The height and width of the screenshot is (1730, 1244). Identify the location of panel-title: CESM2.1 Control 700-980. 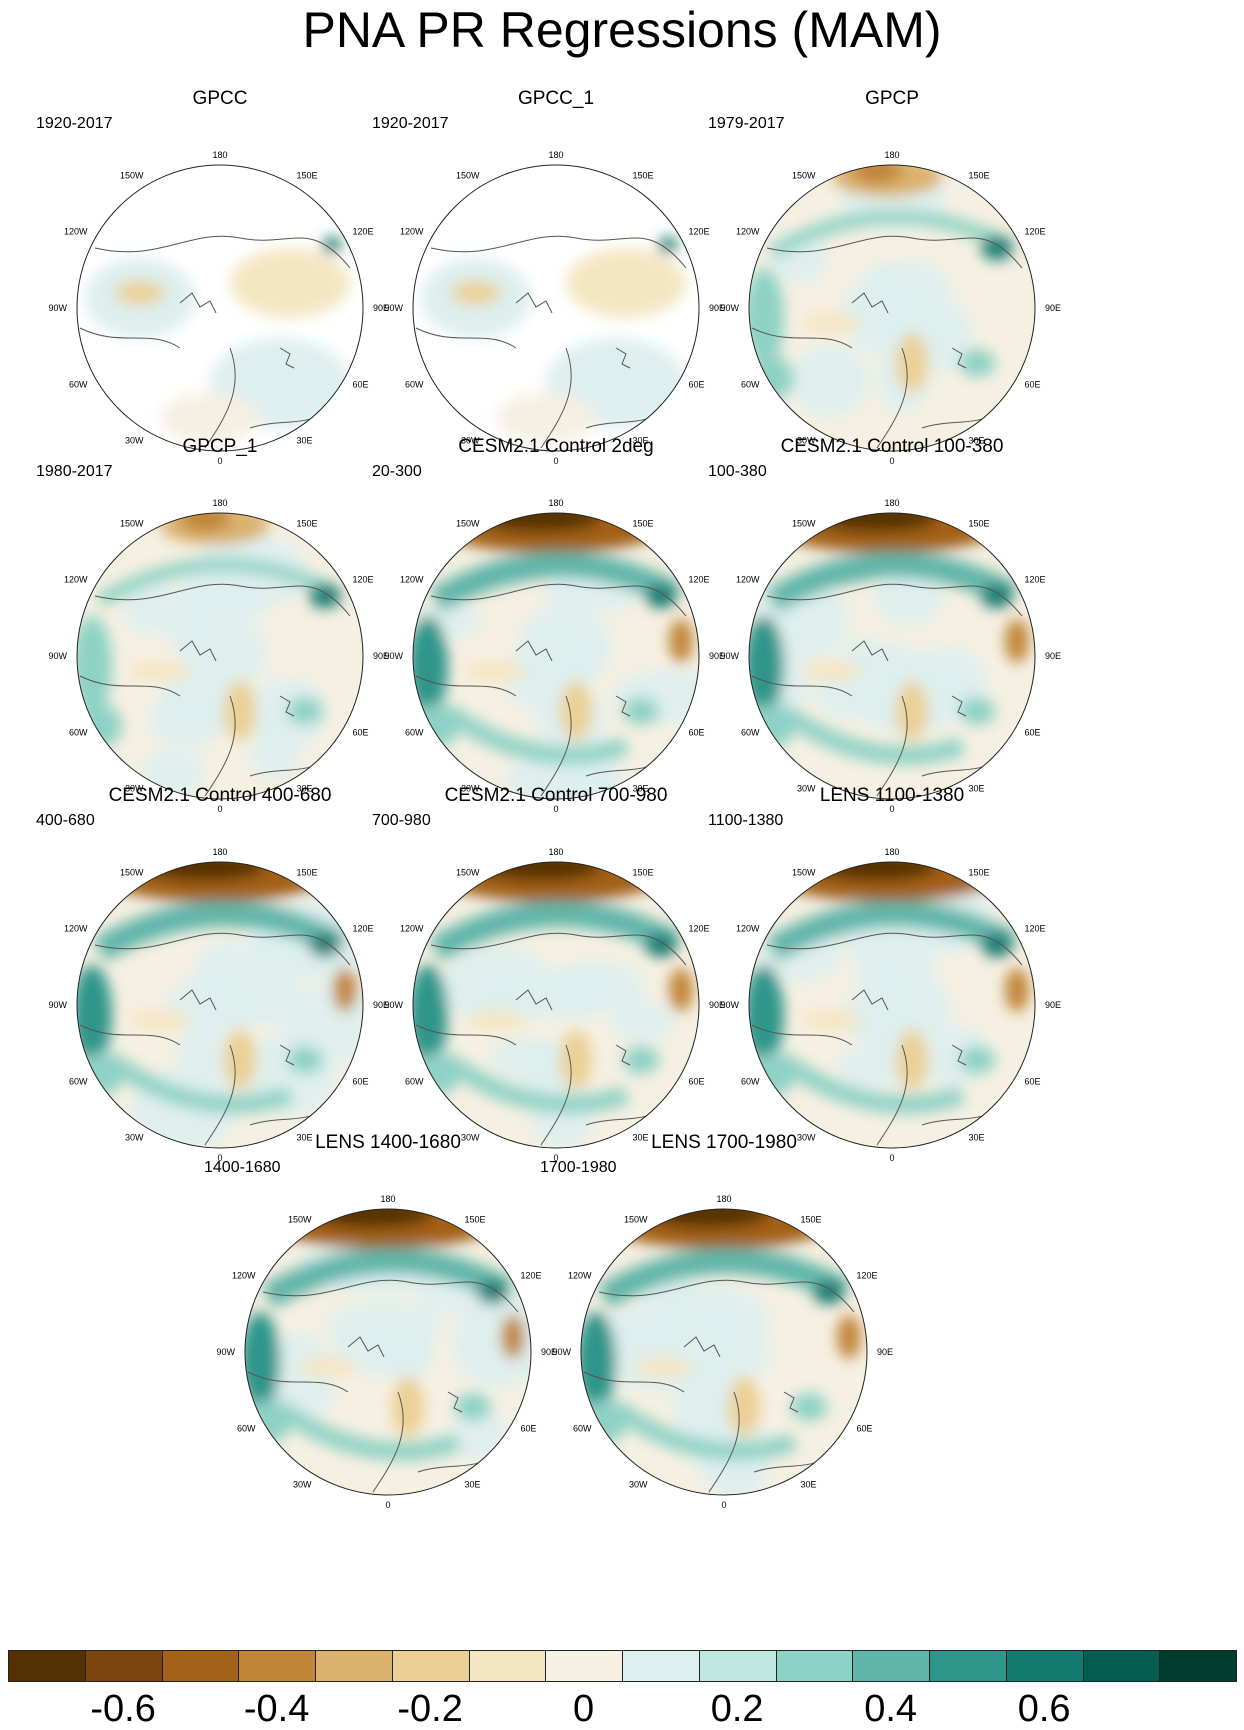
(556, 795).